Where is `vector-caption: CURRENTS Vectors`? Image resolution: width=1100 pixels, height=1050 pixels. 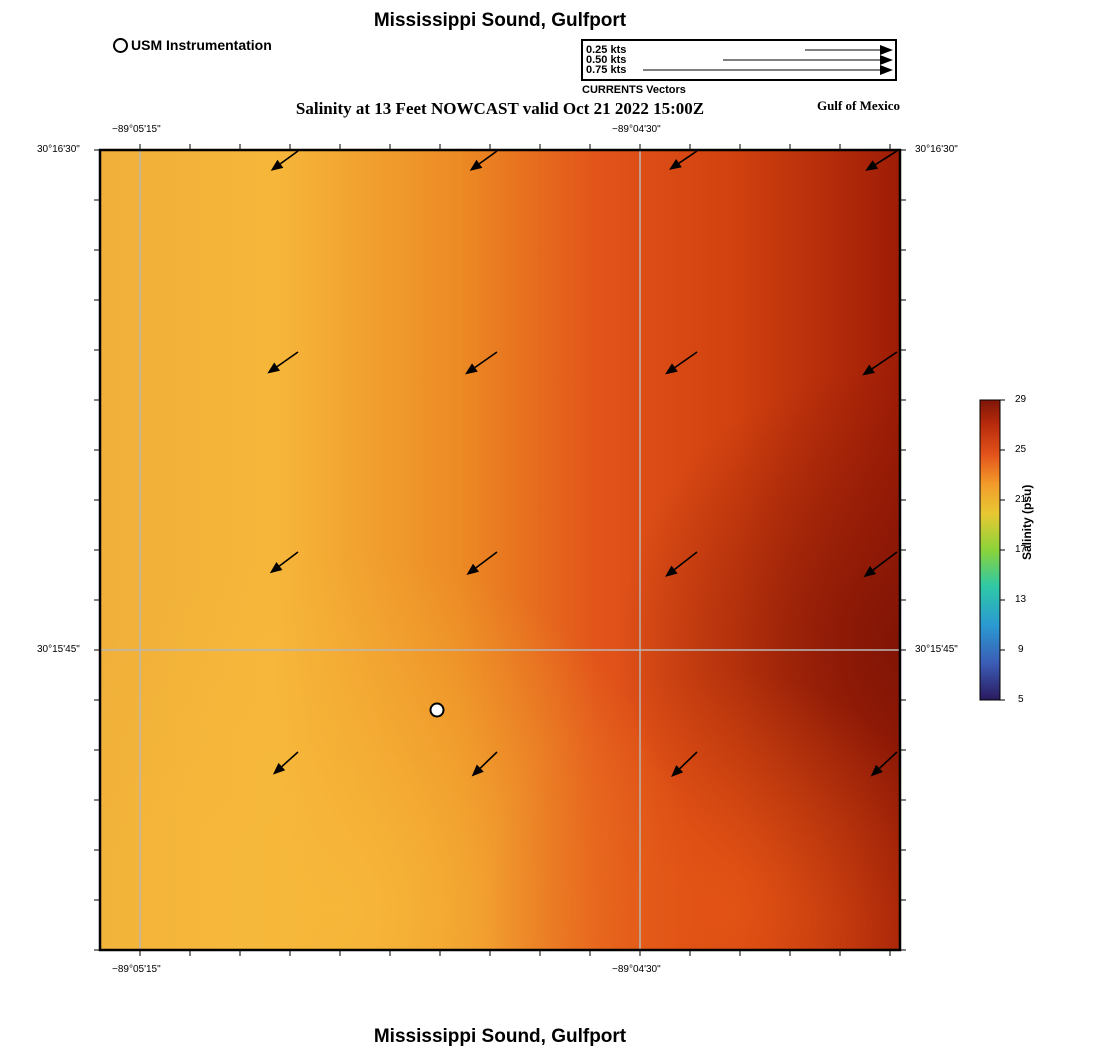 vector-caption: CURRENTS Vectors is located at coordinates (634, 90).